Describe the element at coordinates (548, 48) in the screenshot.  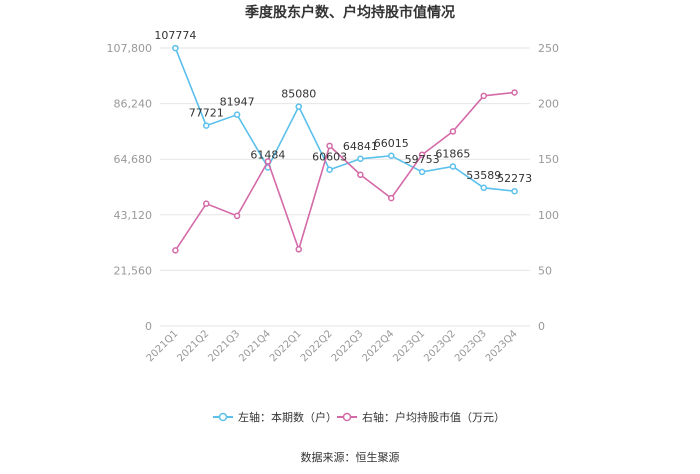
I see `right-tick-label: 250` at that location.